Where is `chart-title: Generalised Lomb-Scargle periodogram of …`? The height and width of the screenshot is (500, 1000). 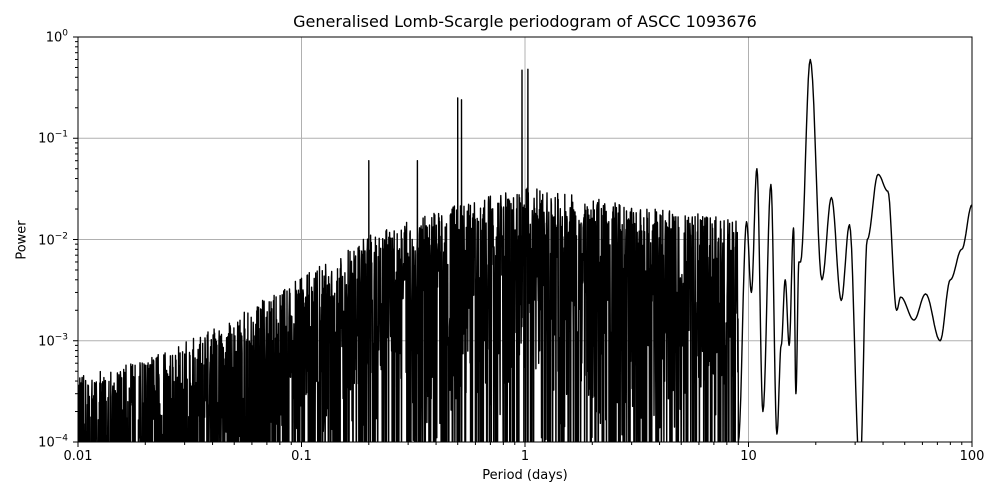
chart-title: Generalised Lomb-Scargle periodogram of … is located at coordinates (525, 21).